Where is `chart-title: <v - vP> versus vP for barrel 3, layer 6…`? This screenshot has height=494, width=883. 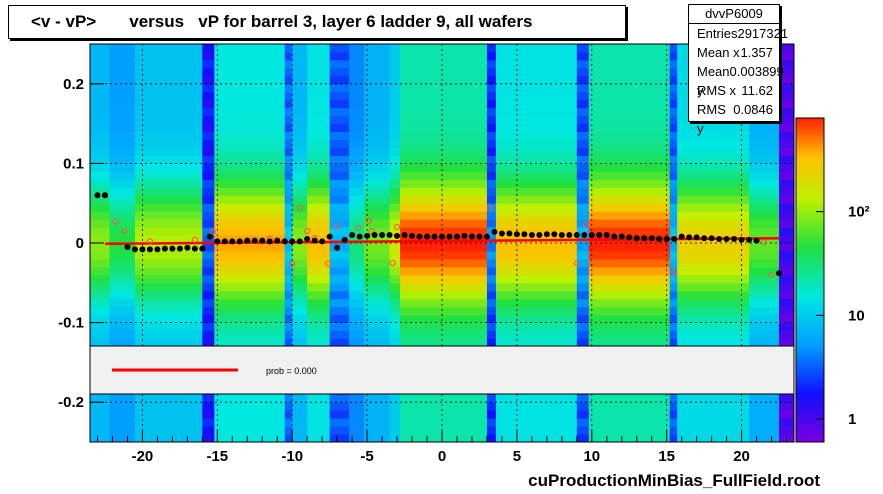
chart-title: <v - vP> versus vP for barrel 3, layer 6… is located at coordinates (317, 22).